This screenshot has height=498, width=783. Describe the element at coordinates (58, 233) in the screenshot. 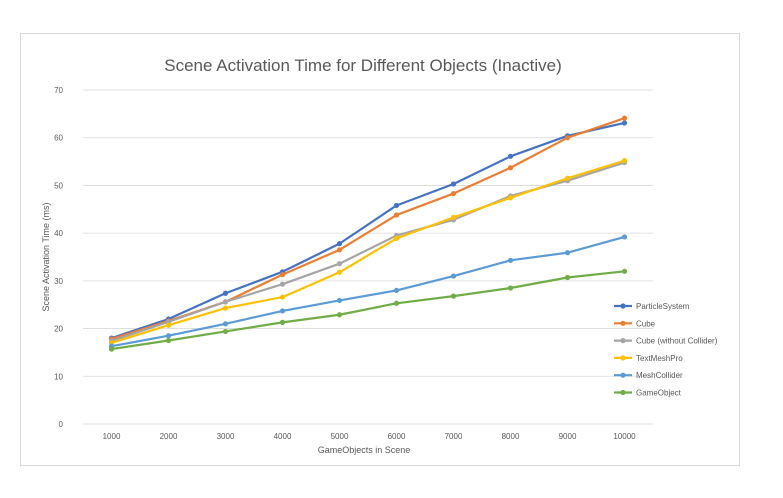

I see `y-tick-40: 40` at that location.